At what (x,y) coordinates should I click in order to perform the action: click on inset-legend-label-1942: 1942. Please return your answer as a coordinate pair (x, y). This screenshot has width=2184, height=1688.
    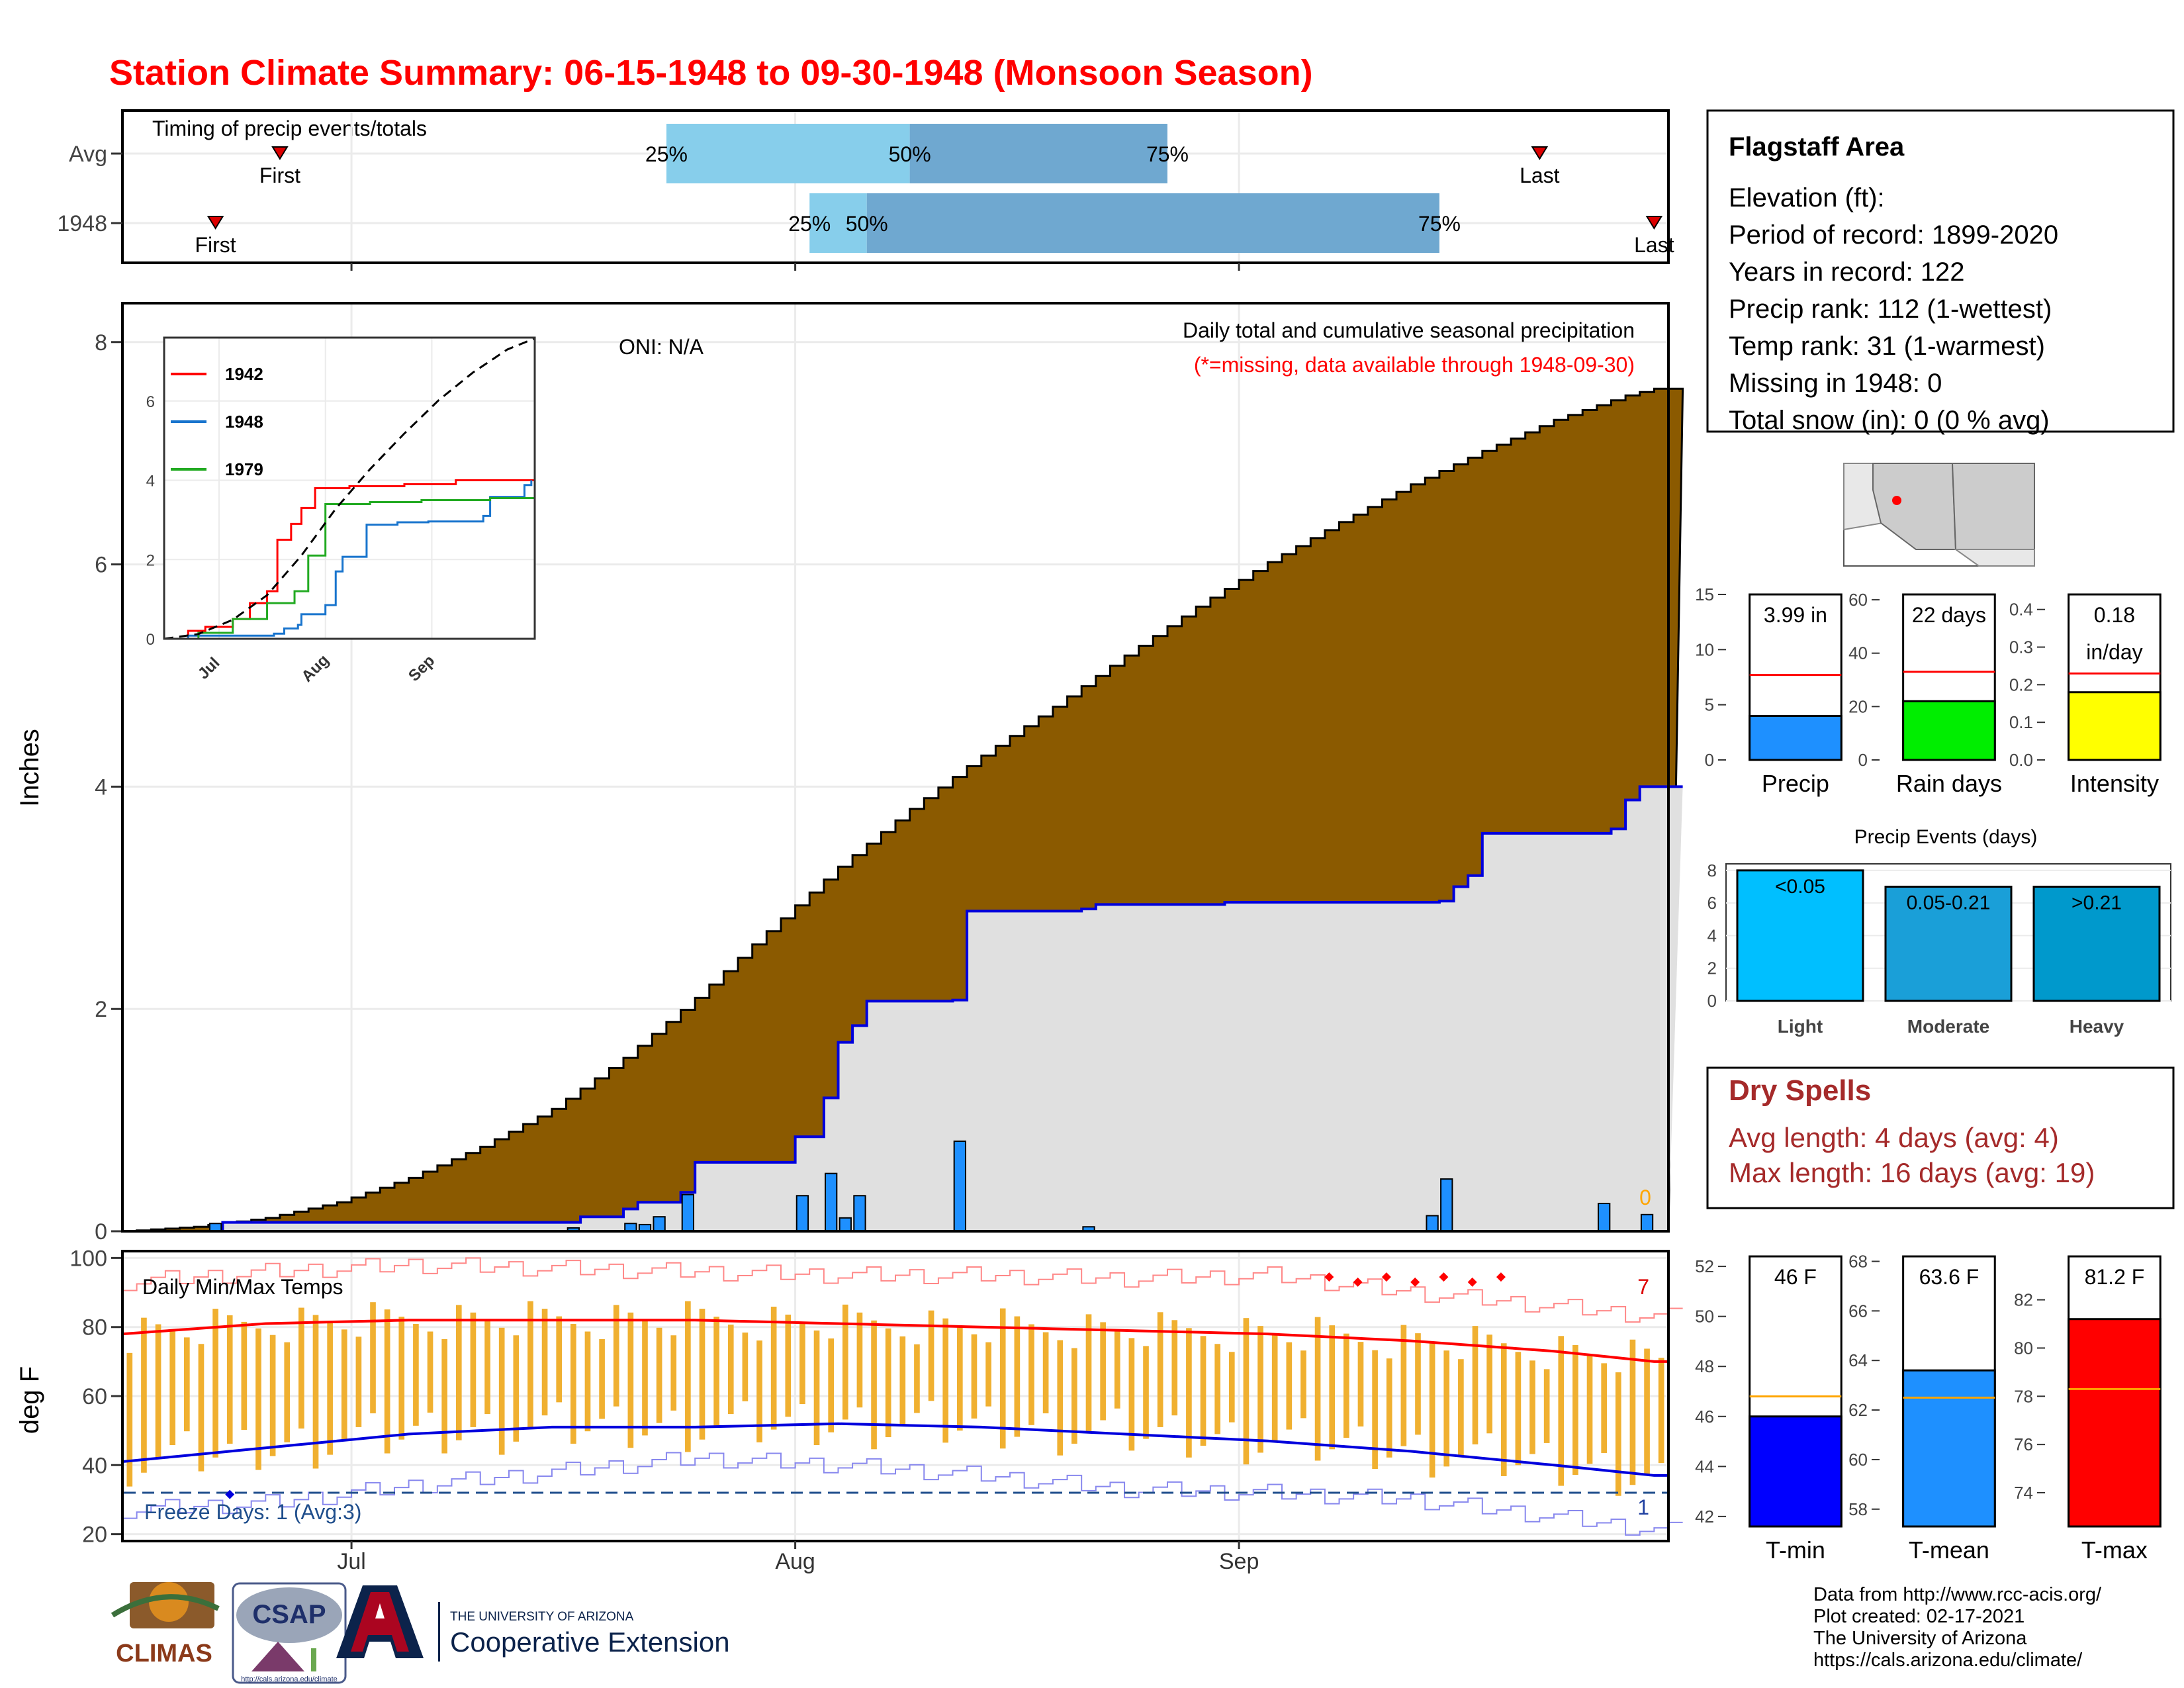
    Looking at the image, I should click on (244, 374).